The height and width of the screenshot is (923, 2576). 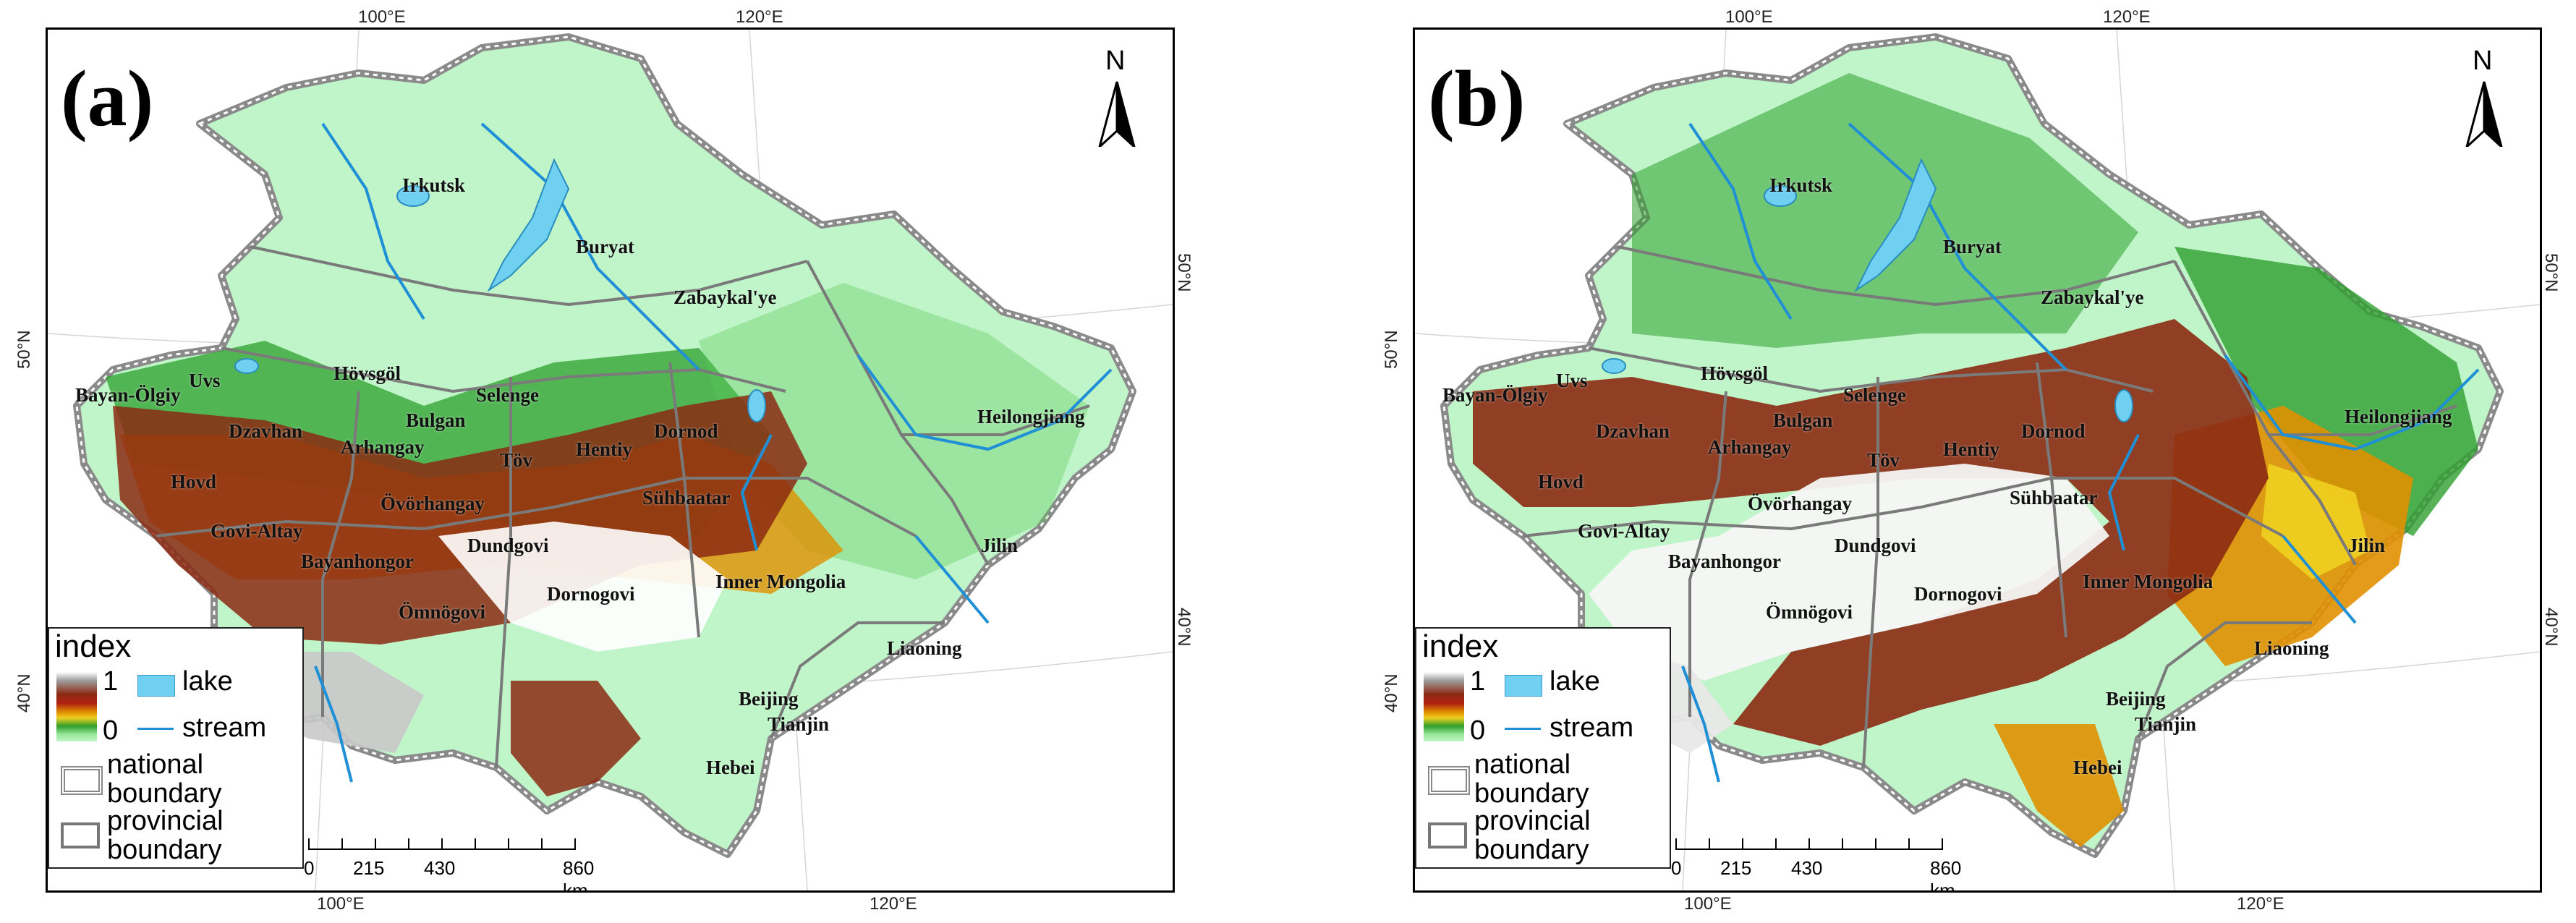 I want to click on place-label: Övörhangay, so click(x=1800, y=503).